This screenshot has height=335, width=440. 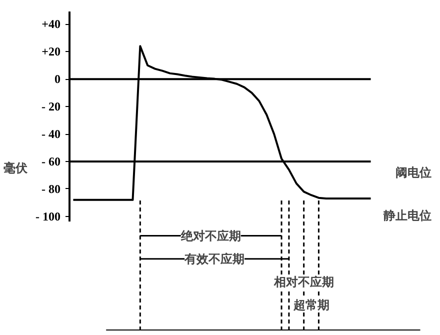 I want to click on y-axis-title: 毫伏, so click(x=16, y=168).